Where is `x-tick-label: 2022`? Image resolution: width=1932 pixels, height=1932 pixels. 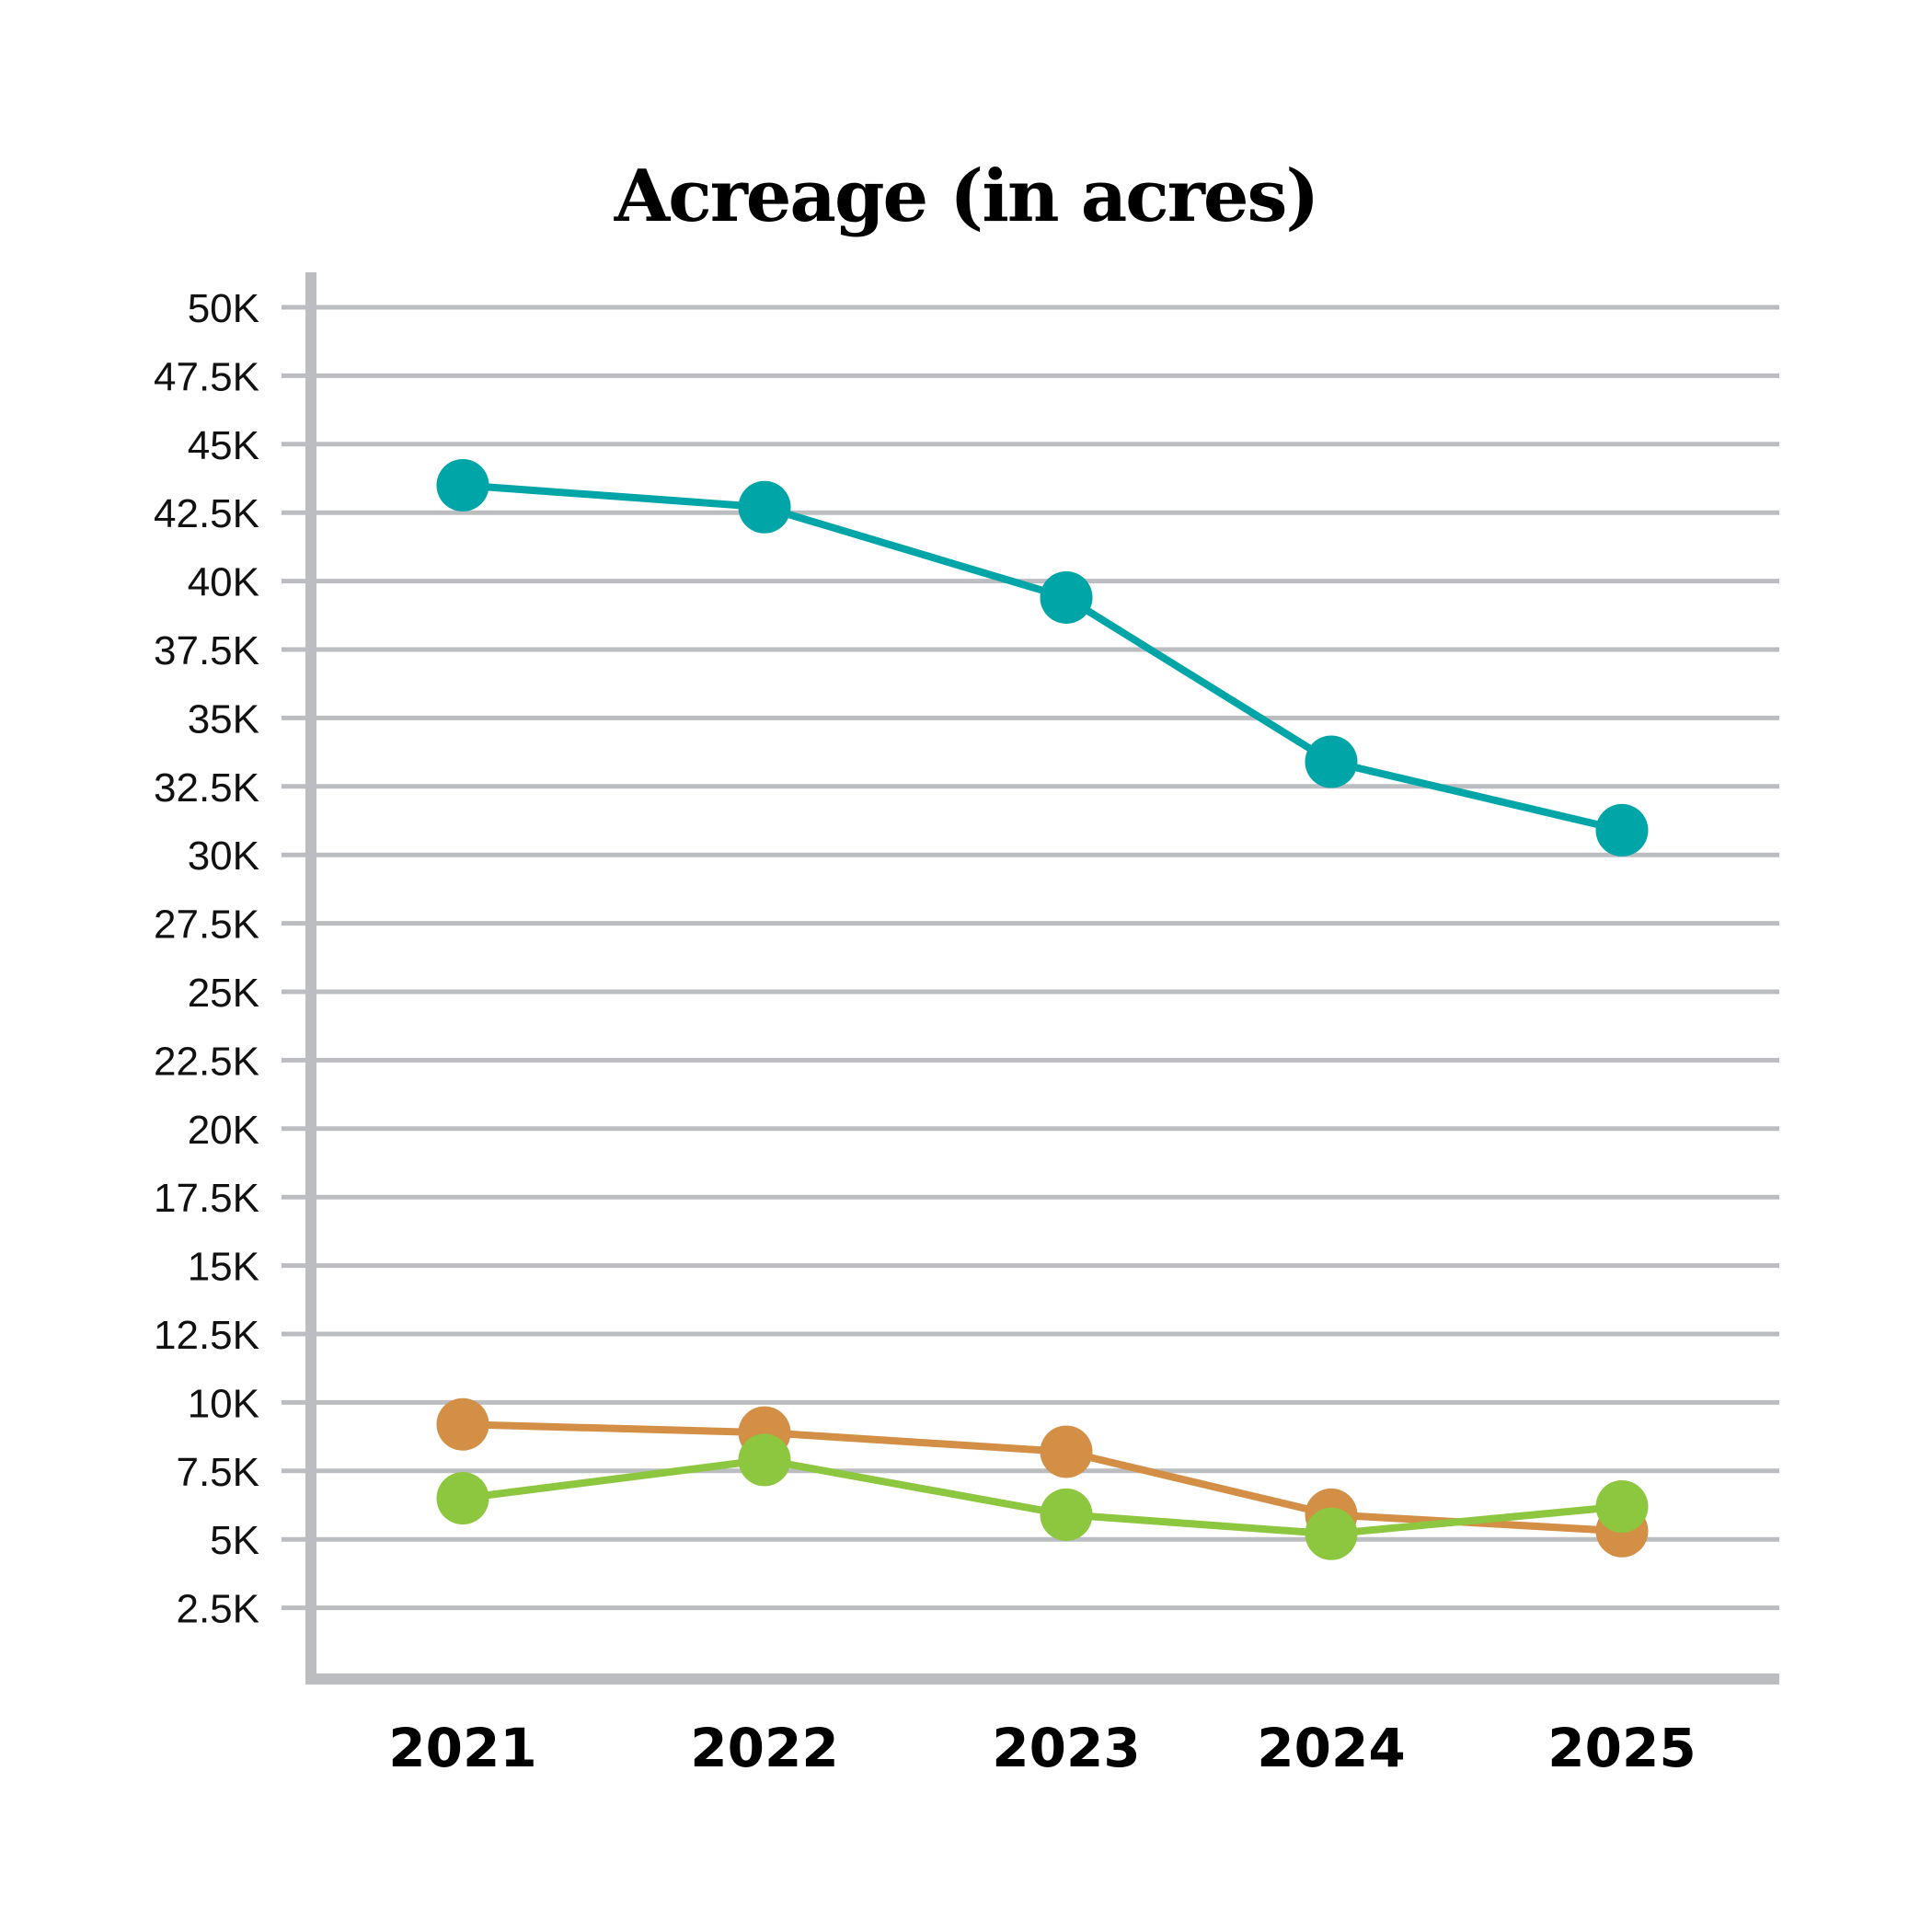 x-tick-label: 2022 is located at coordinates (764, 1748).